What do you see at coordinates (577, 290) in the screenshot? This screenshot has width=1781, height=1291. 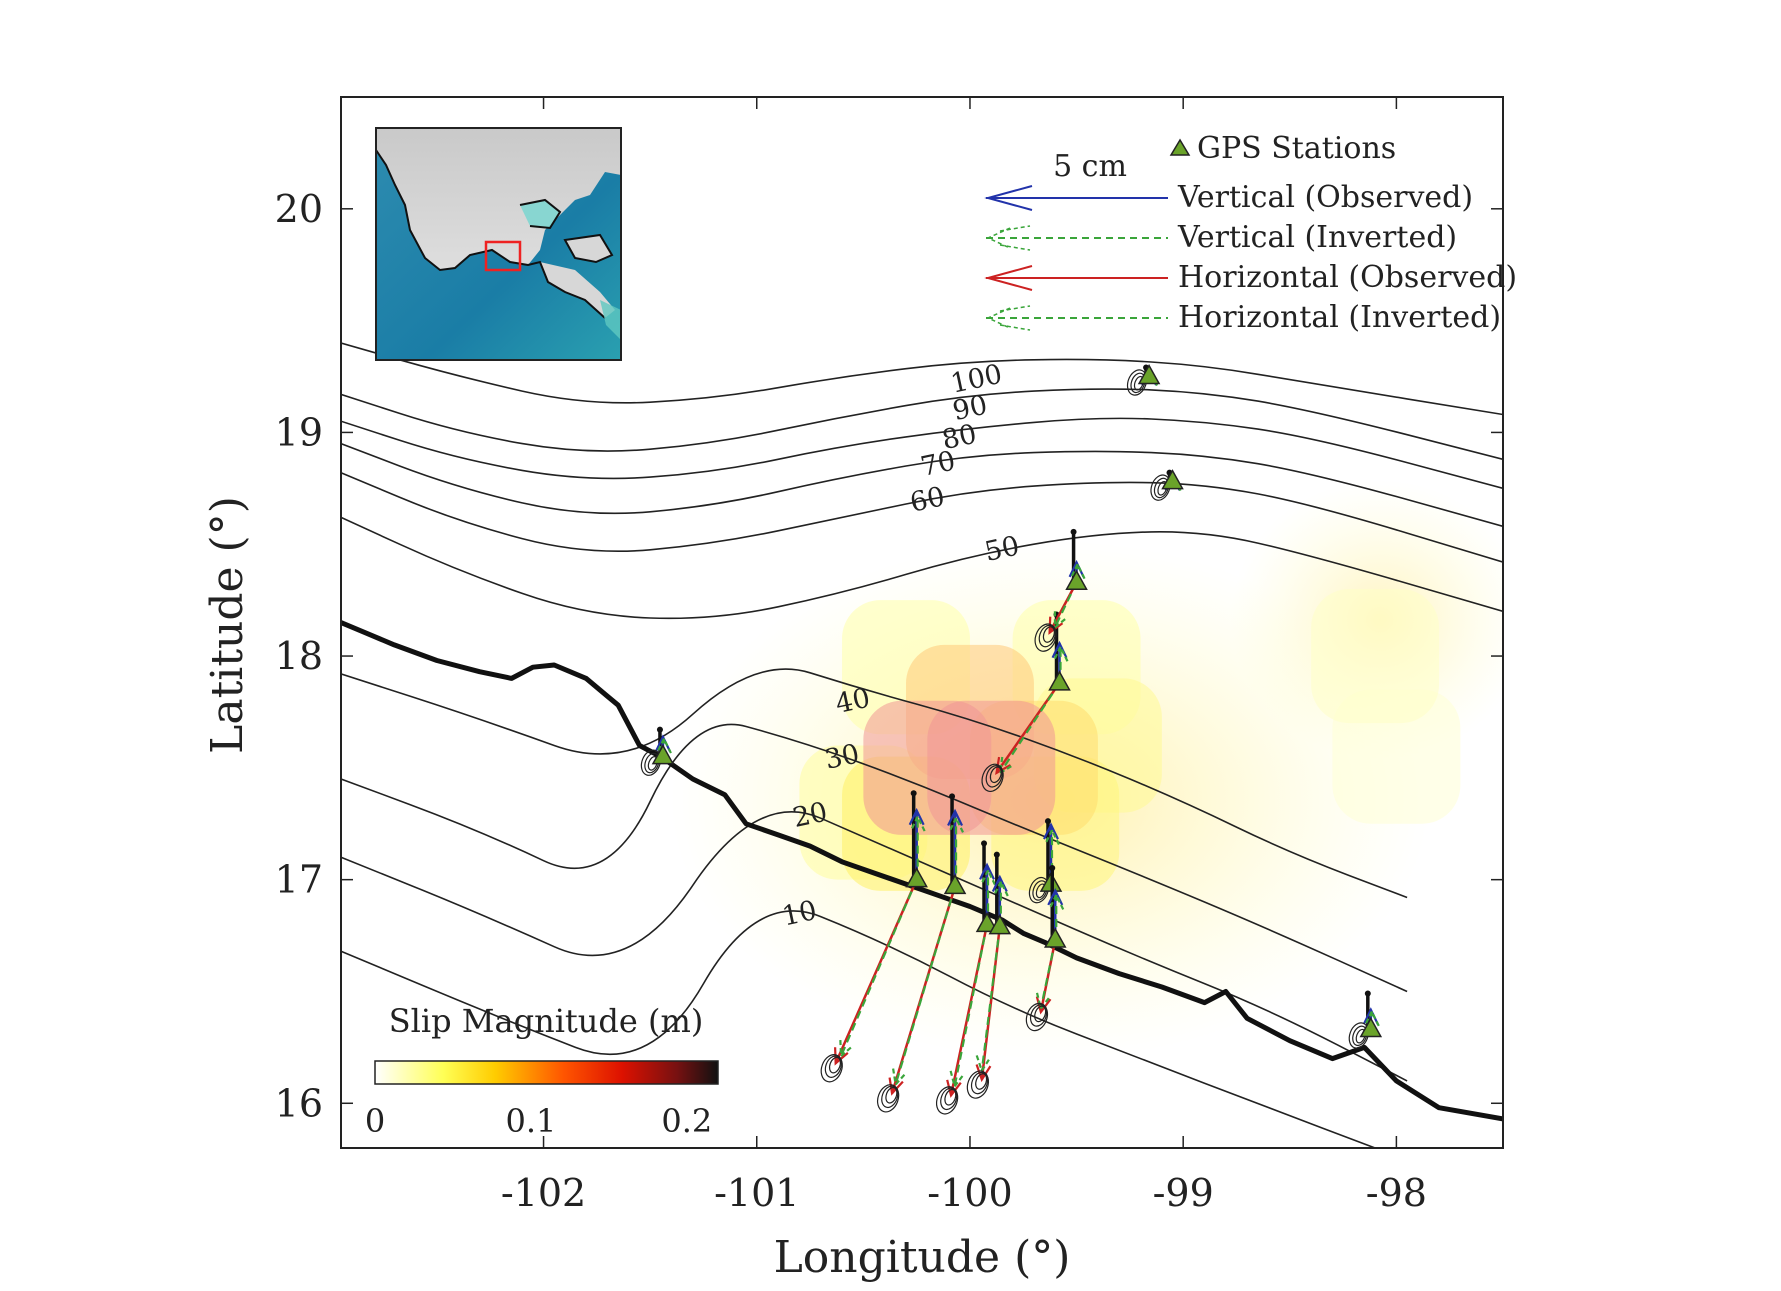 I see `inset-land-central-america` at bounding box center [577, 290].